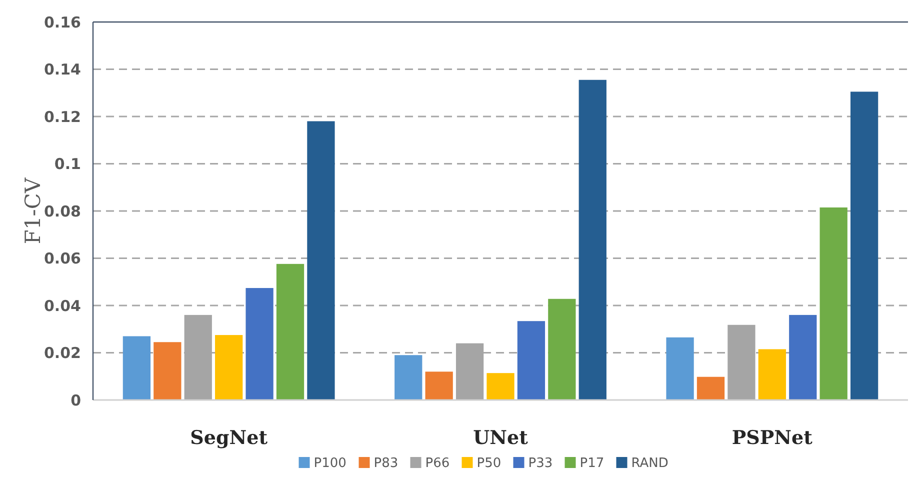  What do you see at coordinates (62, 117) in the screenshot?
I see `y-tick-label: 0.12` at bounding box center [62, 117].